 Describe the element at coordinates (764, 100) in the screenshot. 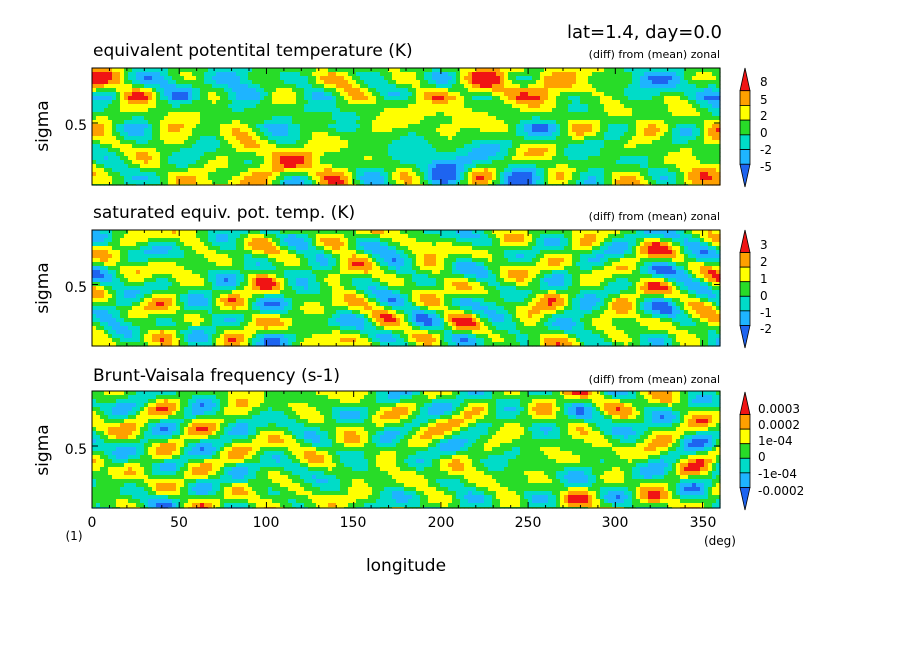

I see `colorbar-label: 5` at that location.